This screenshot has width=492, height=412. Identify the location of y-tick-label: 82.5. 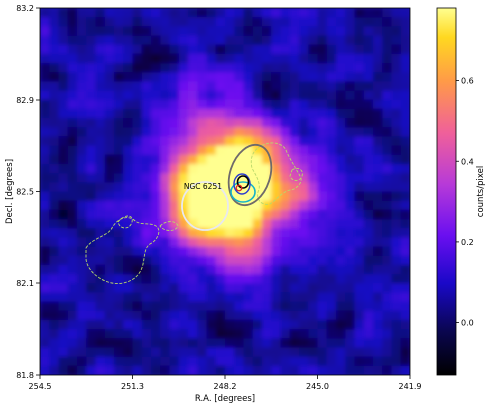
(25, 192).